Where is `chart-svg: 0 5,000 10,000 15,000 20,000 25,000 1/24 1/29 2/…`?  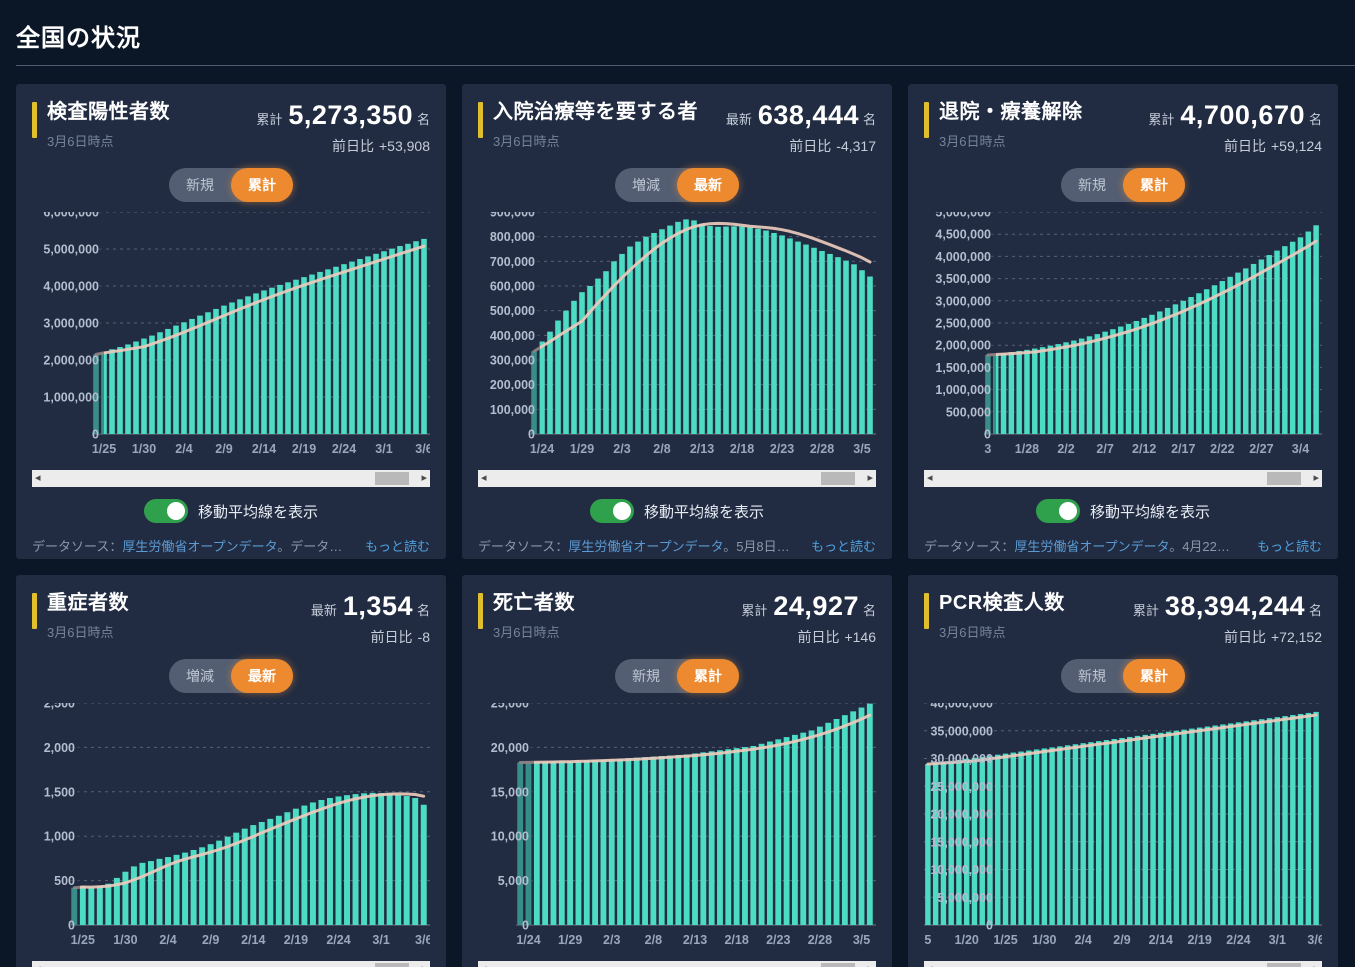 chart-svg: 0 5,000 10,000 15,000 20,000 25,000 1/24 1/29 2/… is located at coordinates (677, 828).